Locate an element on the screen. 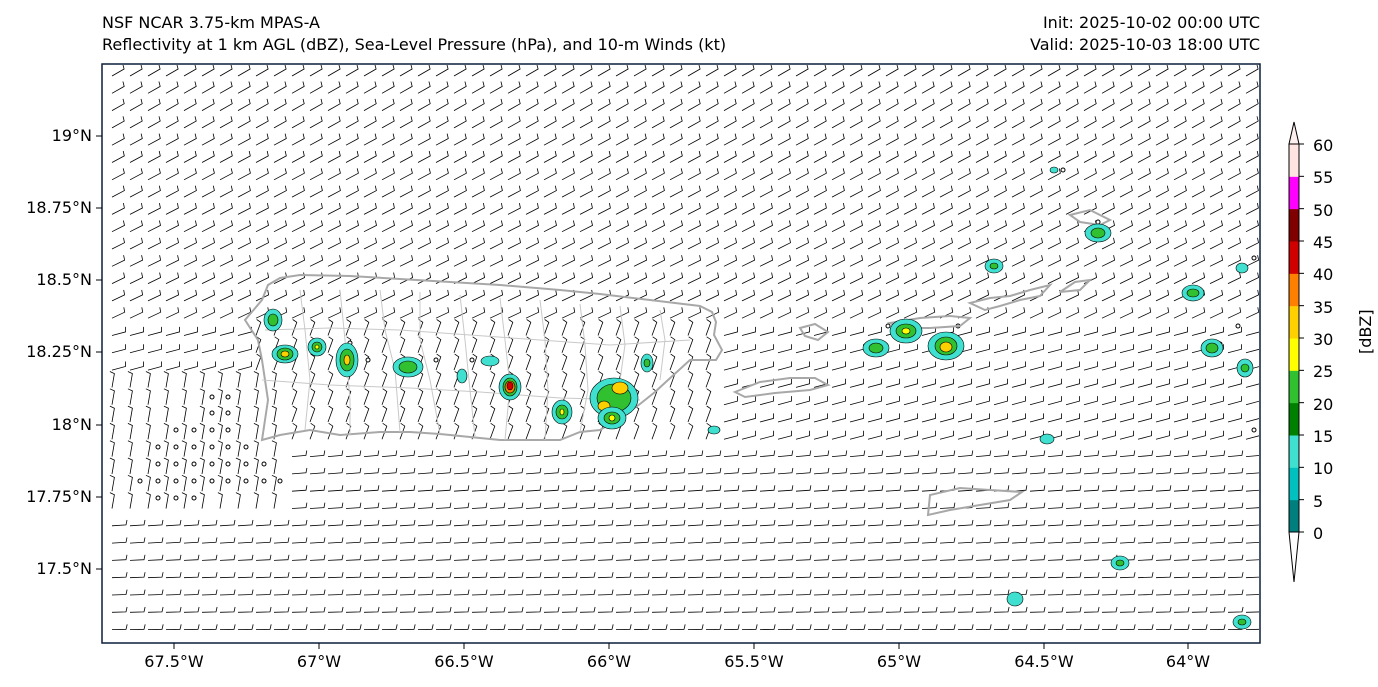 The image size is (1378, 687). colorbar-tick-60: 60 is located at coordinates (1323, 145).